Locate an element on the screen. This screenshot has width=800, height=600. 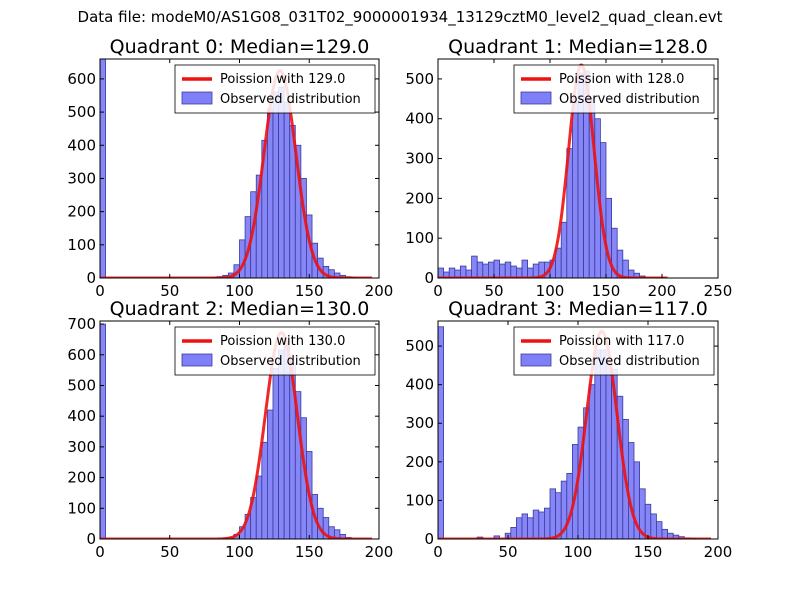
y-tick-label: 700 is located at coordinates (81, 324).